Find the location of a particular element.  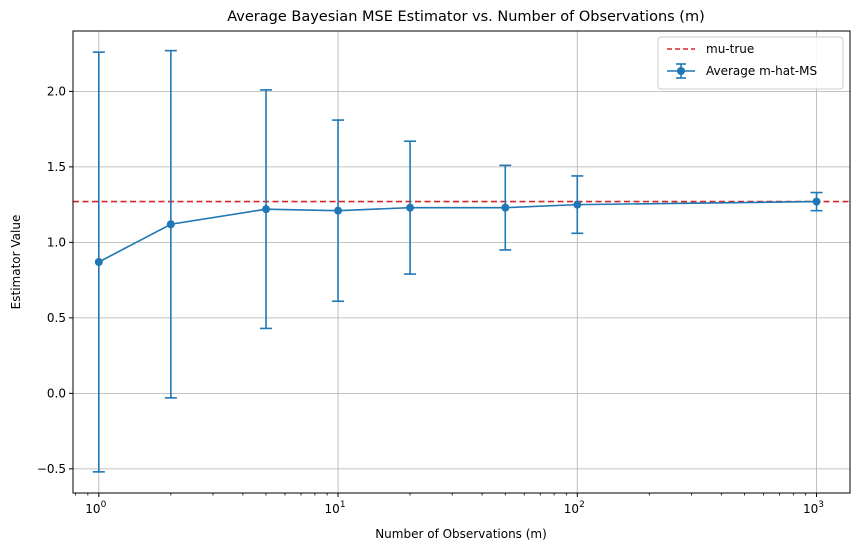

legend-series-label: Average m-hat-MS is located at coordinates (761, 71).